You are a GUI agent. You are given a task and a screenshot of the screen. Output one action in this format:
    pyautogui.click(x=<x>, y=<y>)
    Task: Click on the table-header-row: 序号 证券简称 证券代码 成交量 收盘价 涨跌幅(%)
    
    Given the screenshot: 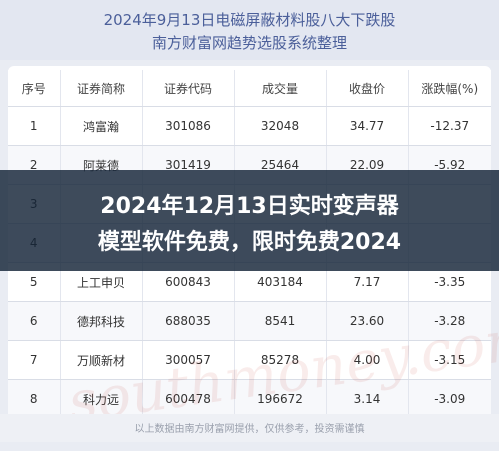 What is the action you would take?
    pyautogui.click(x=249, y=88)
    